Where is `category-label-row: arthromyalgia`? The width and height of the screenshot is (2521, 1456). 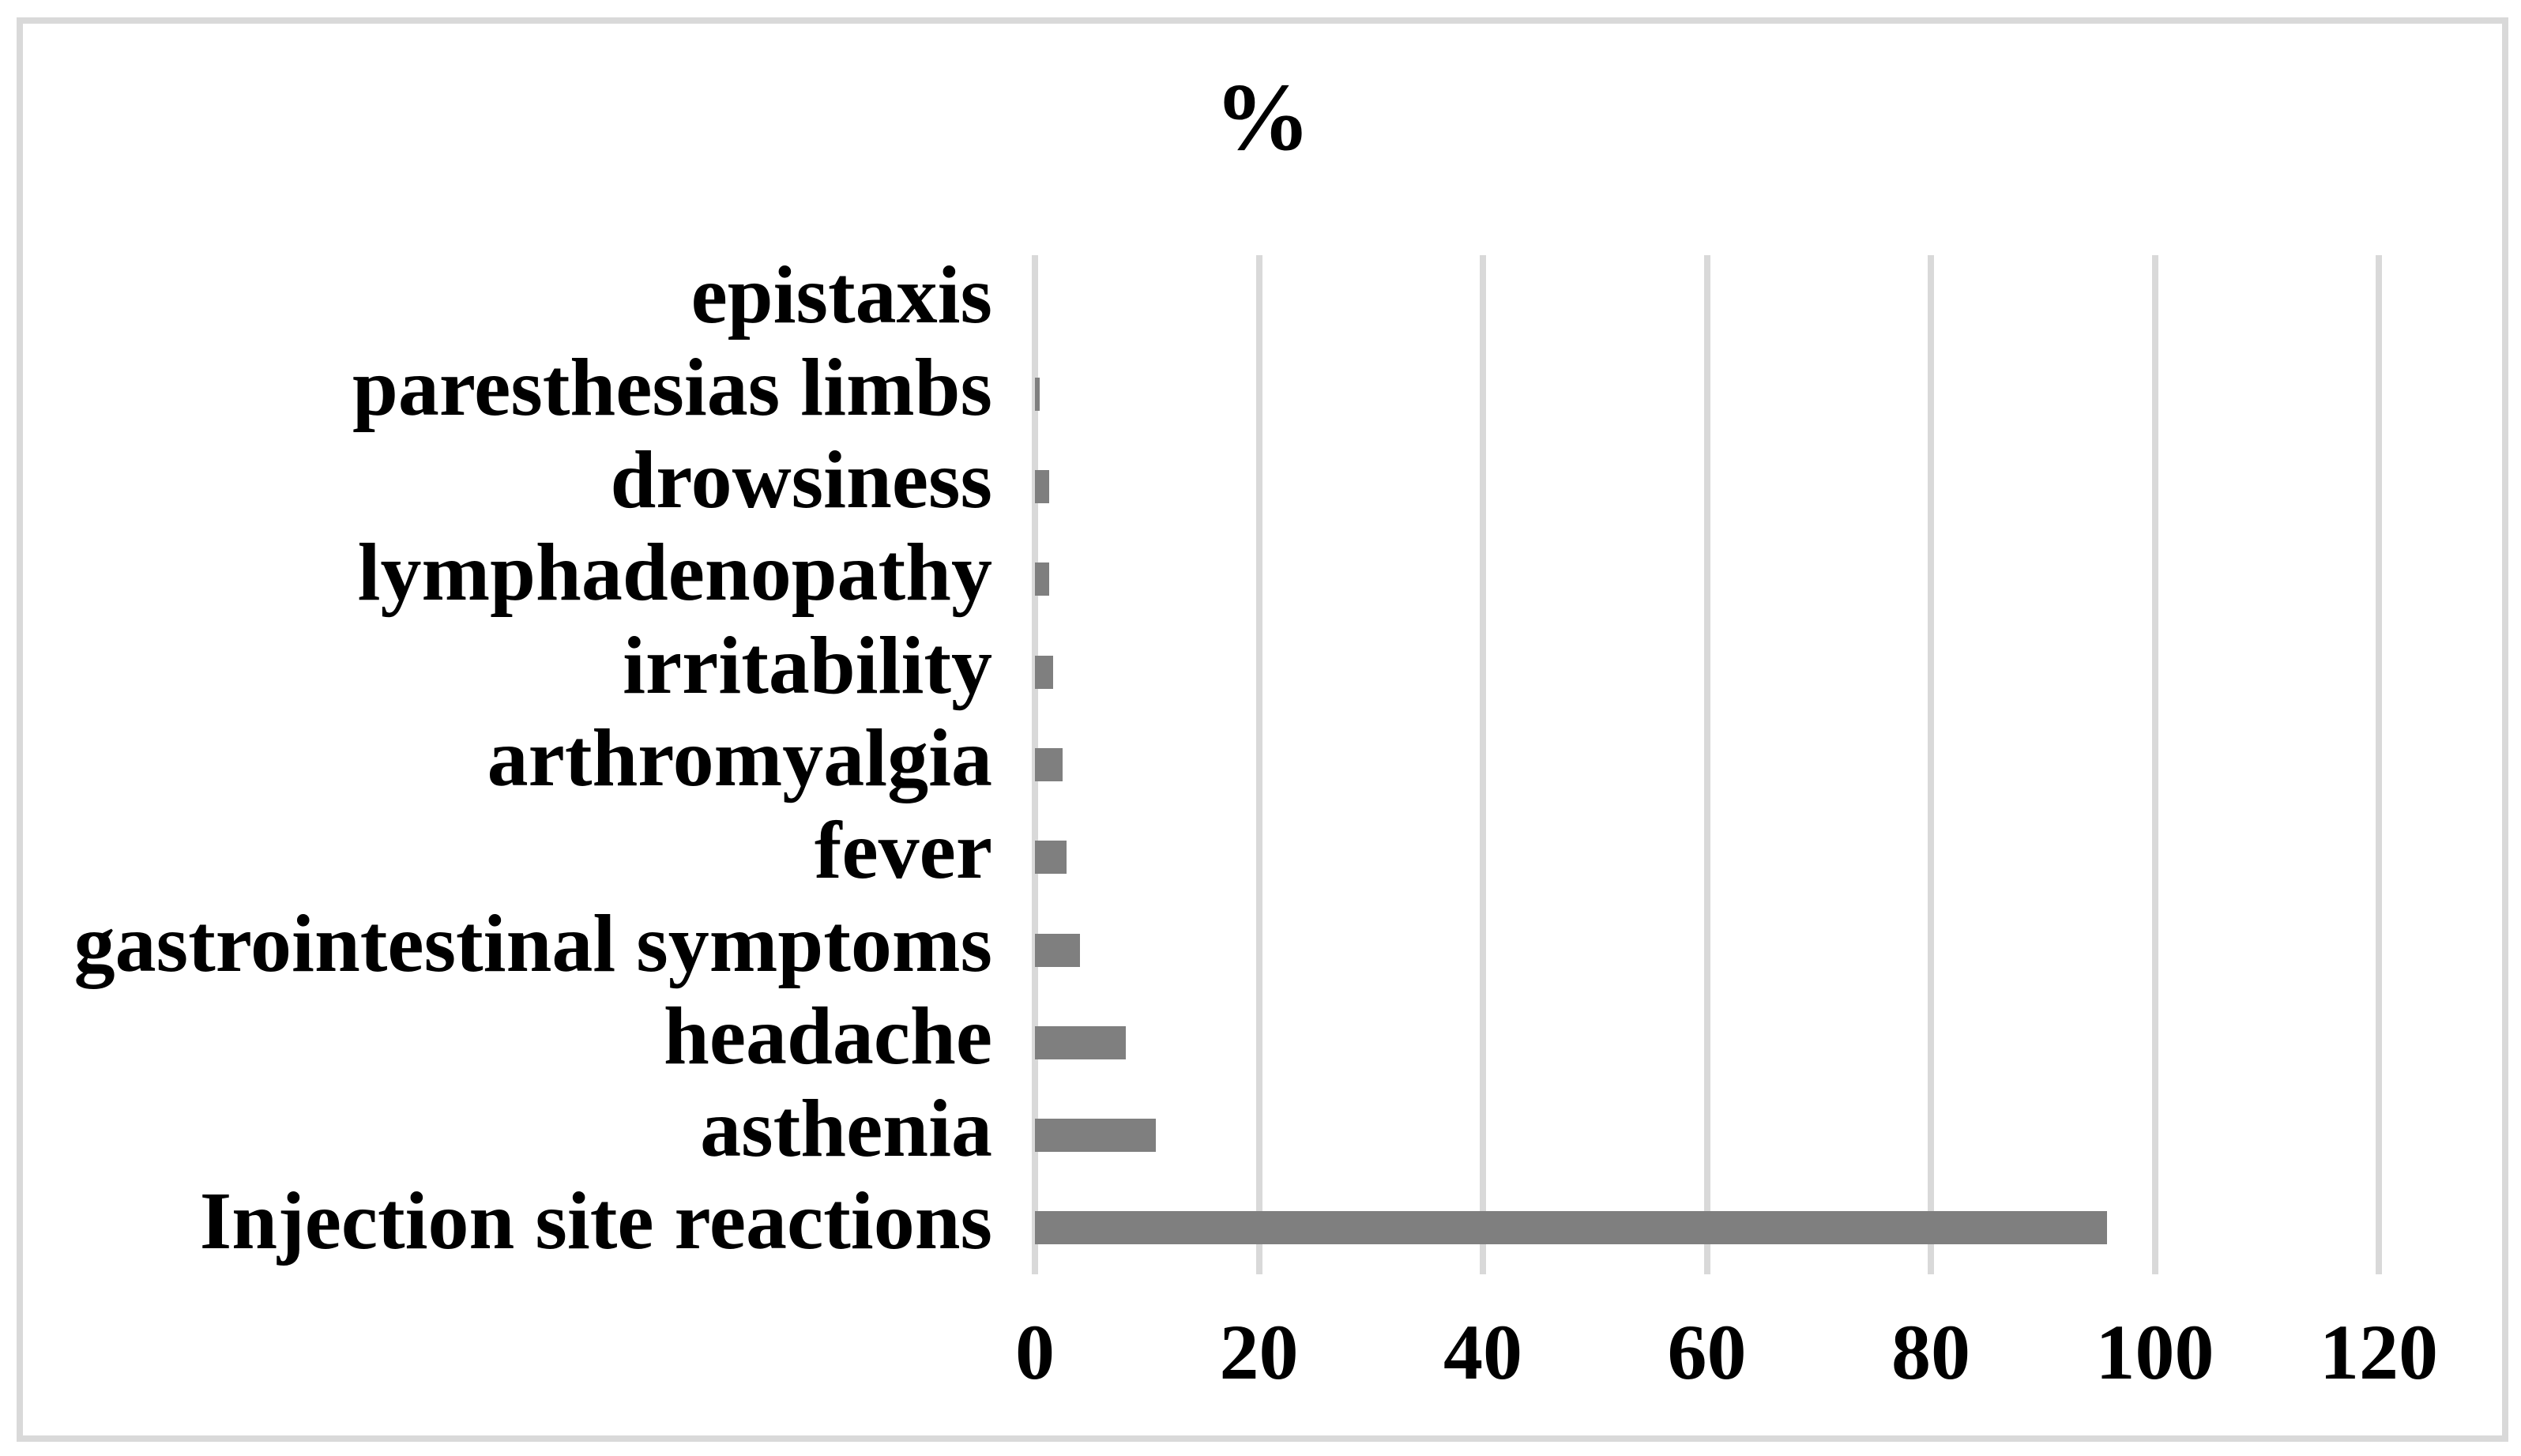 category-label-row: arthromyalgia is located at coordinates (496, 761).